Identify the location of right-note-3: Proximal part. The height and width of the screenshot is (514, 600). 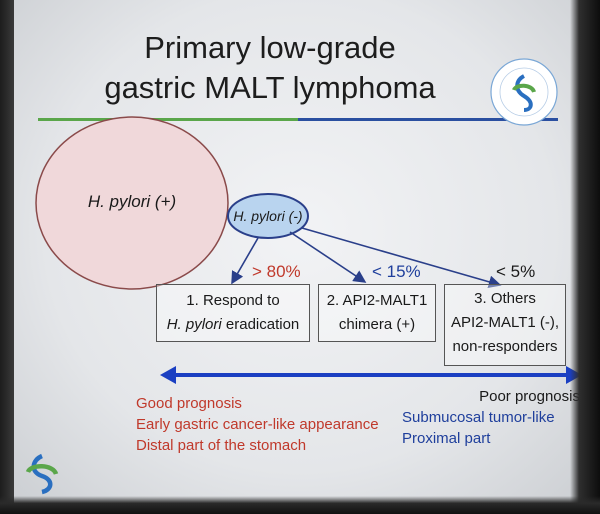
(446, 438).